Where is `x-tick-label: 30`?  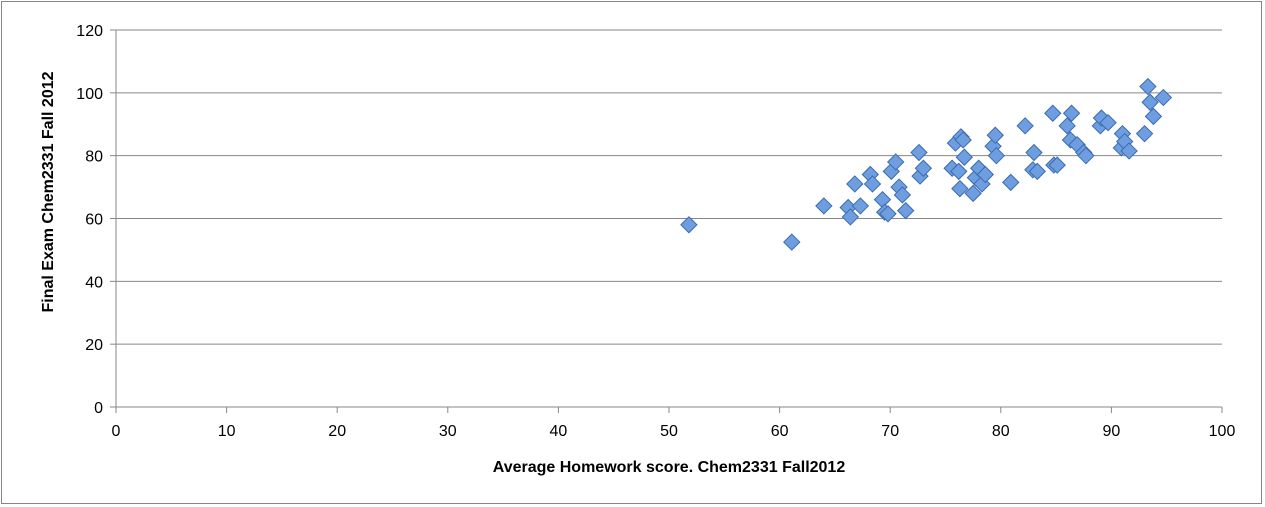 x-tick-label: 30 is located at coordinates (448, 431).